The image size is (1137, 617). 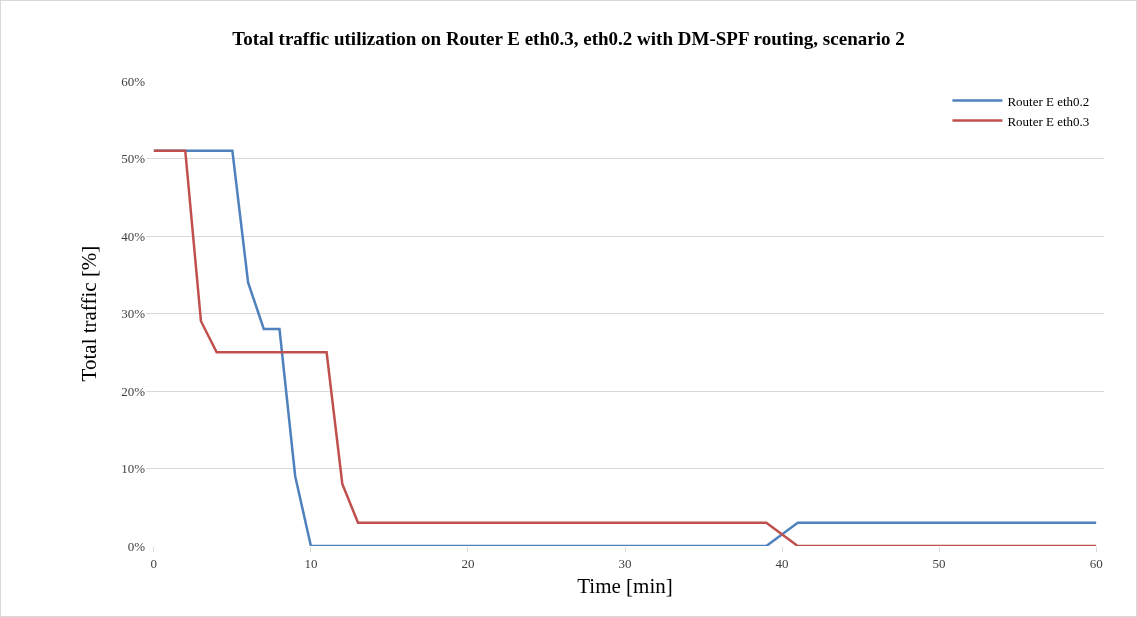 What do you see at coordinates (939, 563) in the screenshot?
I see `x-tick-label: 50` at bounding box center [939, 563].